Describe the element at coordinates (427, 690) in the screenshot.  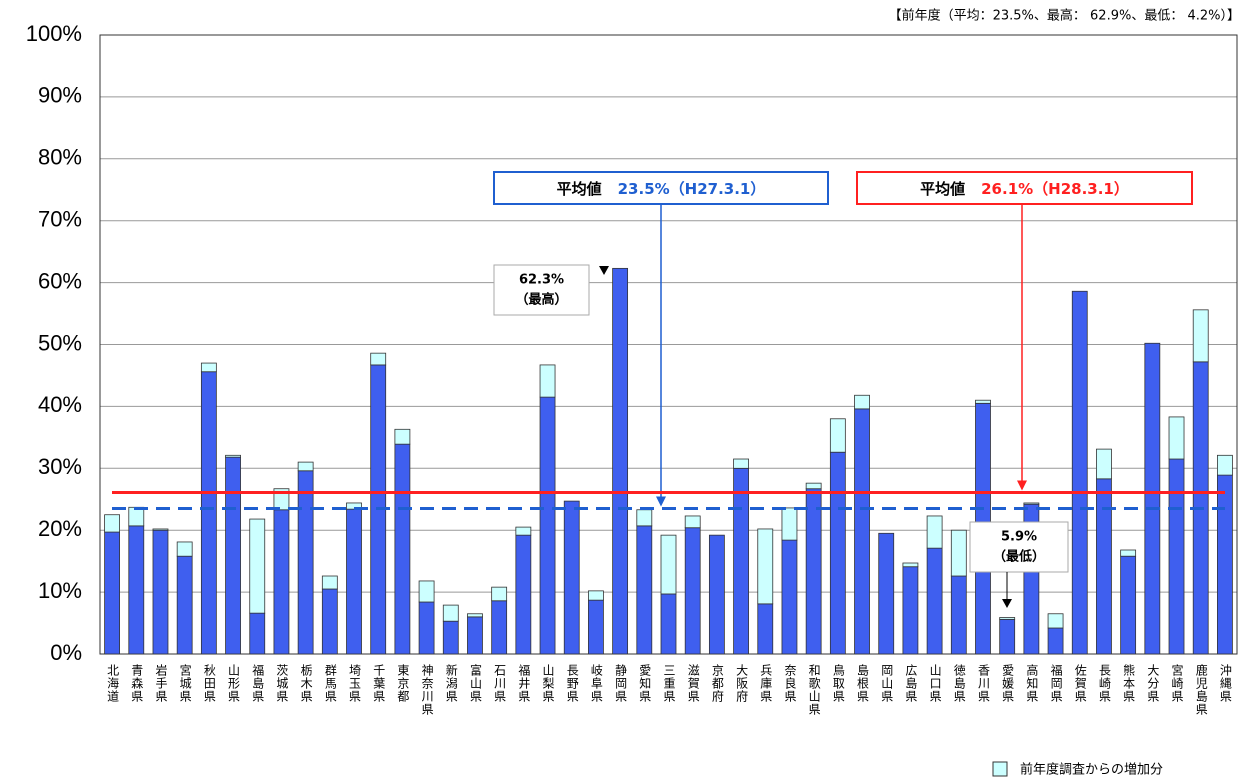
I see `x-tick-label: 神奈川県` at that location.